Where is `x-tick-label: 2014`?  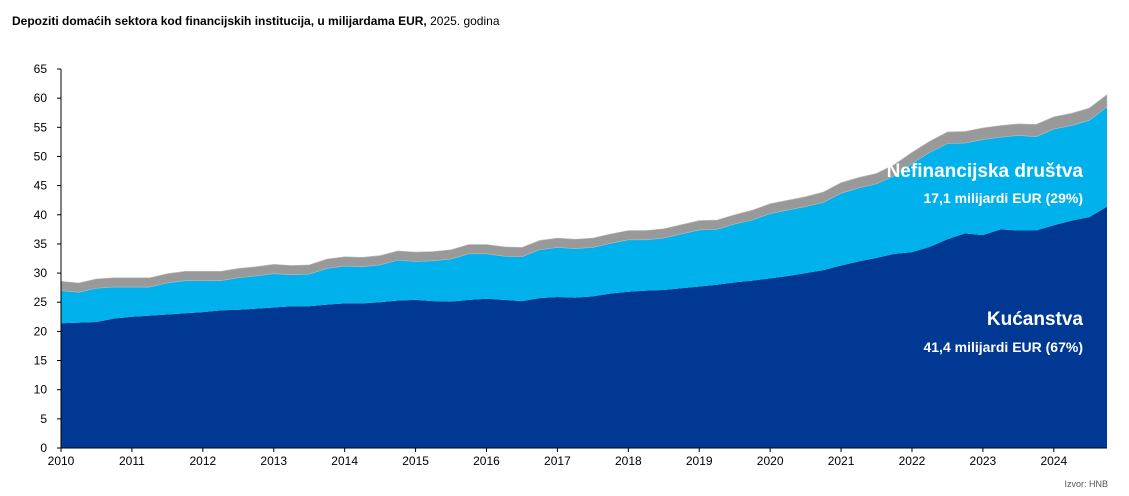 x-tick-label: 2014 is located at coordinates (344, 461).